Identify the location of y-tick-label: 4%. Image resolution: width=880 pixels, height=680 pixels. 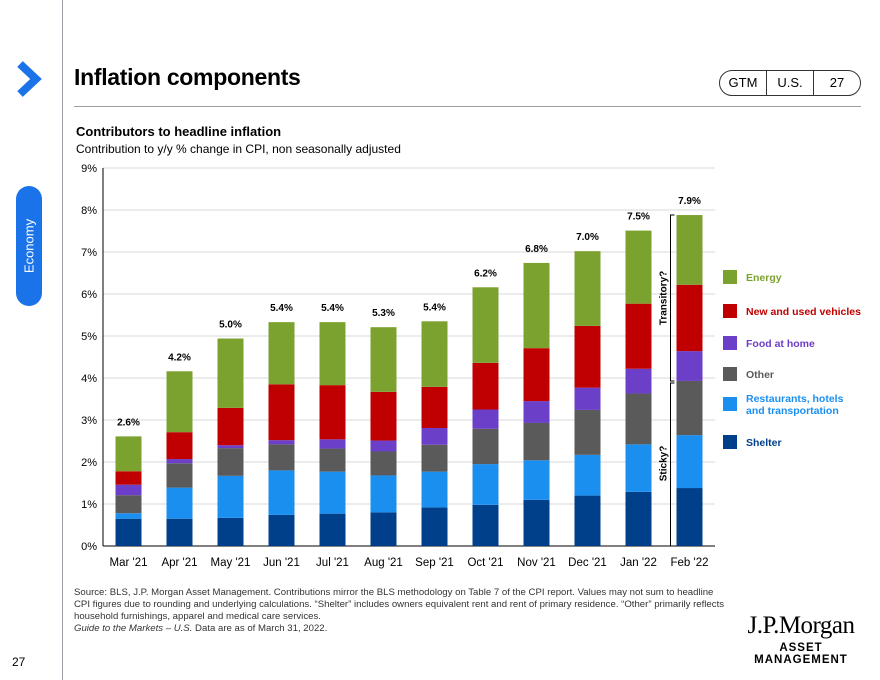
(89, 379).